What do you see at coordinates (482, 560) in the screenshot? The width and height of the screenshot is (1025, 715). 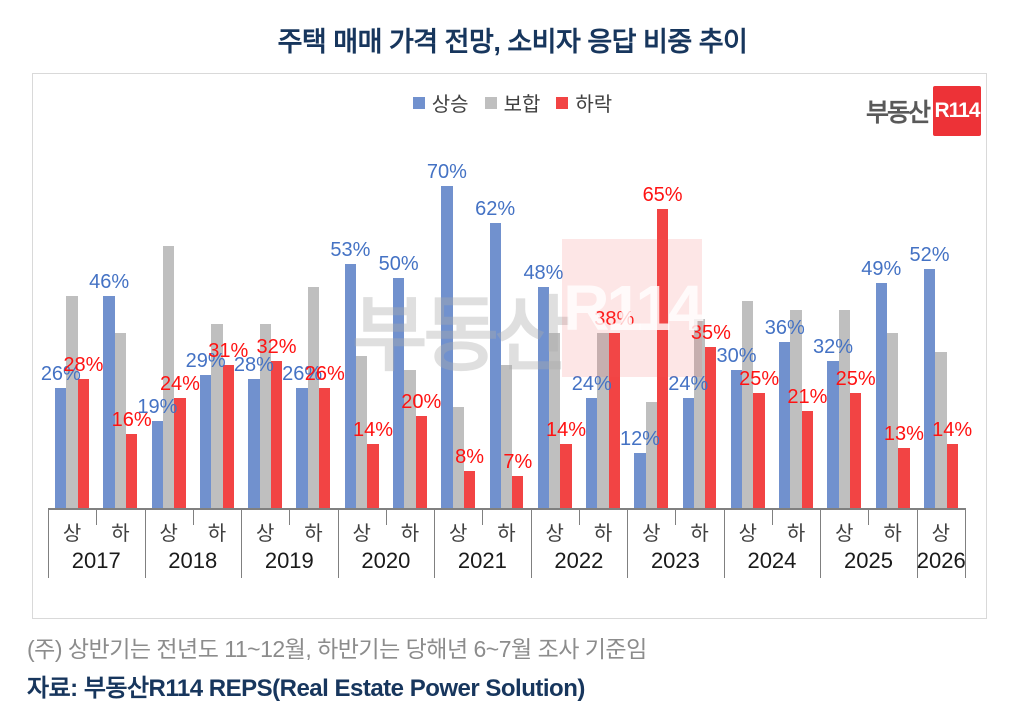 I see `axis-year-label: 2021` at bounding box center [482, 560].